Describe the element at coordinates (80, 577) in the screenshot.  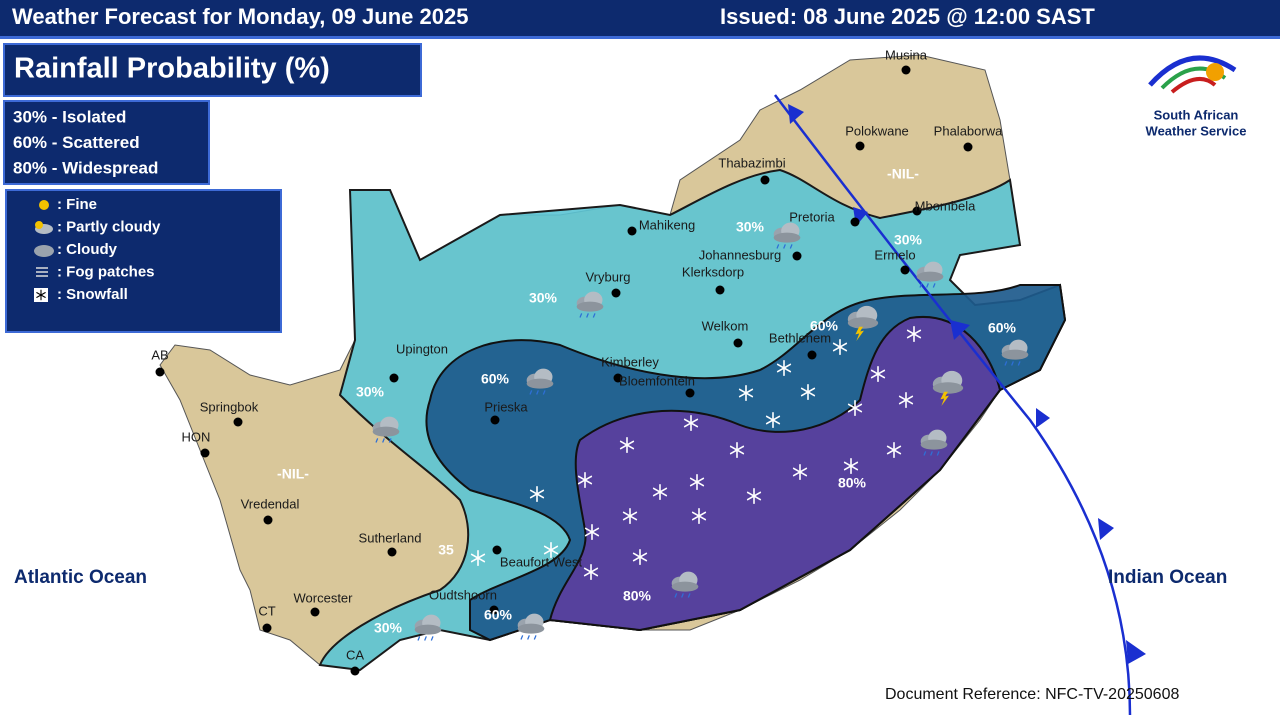
I see `ocean-label: Atlantic Ocean` at that location.